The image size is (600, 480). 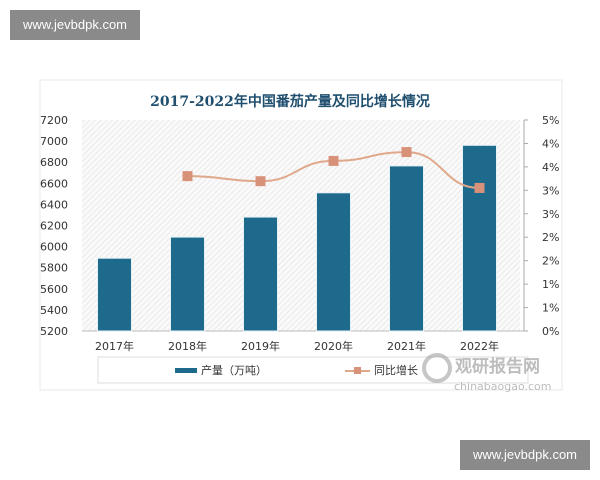 I want to click on legend-bar-label: 产量（万吨）, so click(x=234, y=370).